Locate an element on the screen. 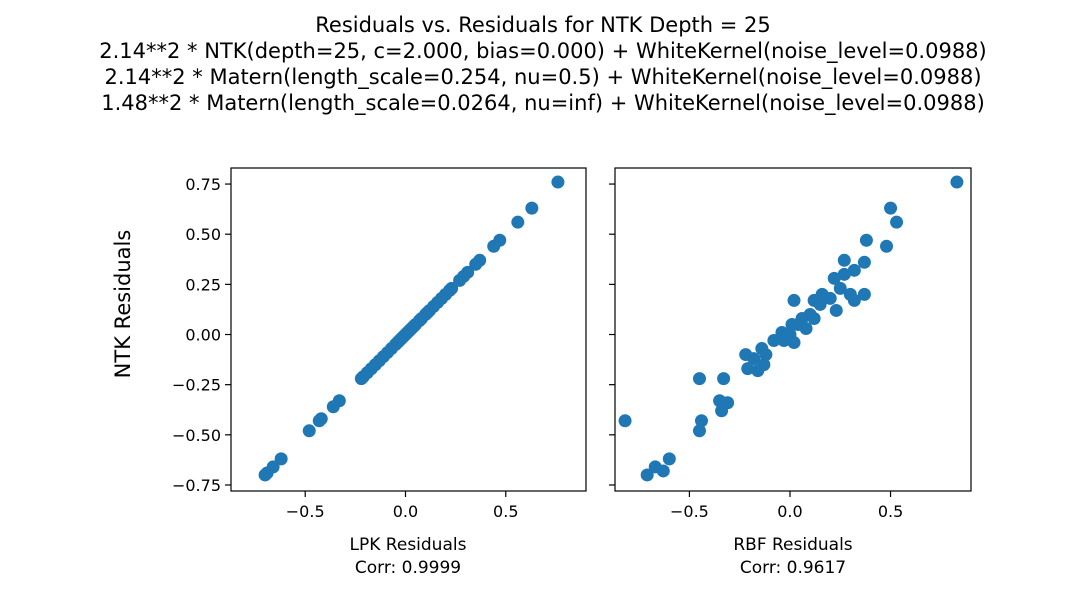  lpk-x-axis-label: LPK Residuals is located at coordinates (408, 545).